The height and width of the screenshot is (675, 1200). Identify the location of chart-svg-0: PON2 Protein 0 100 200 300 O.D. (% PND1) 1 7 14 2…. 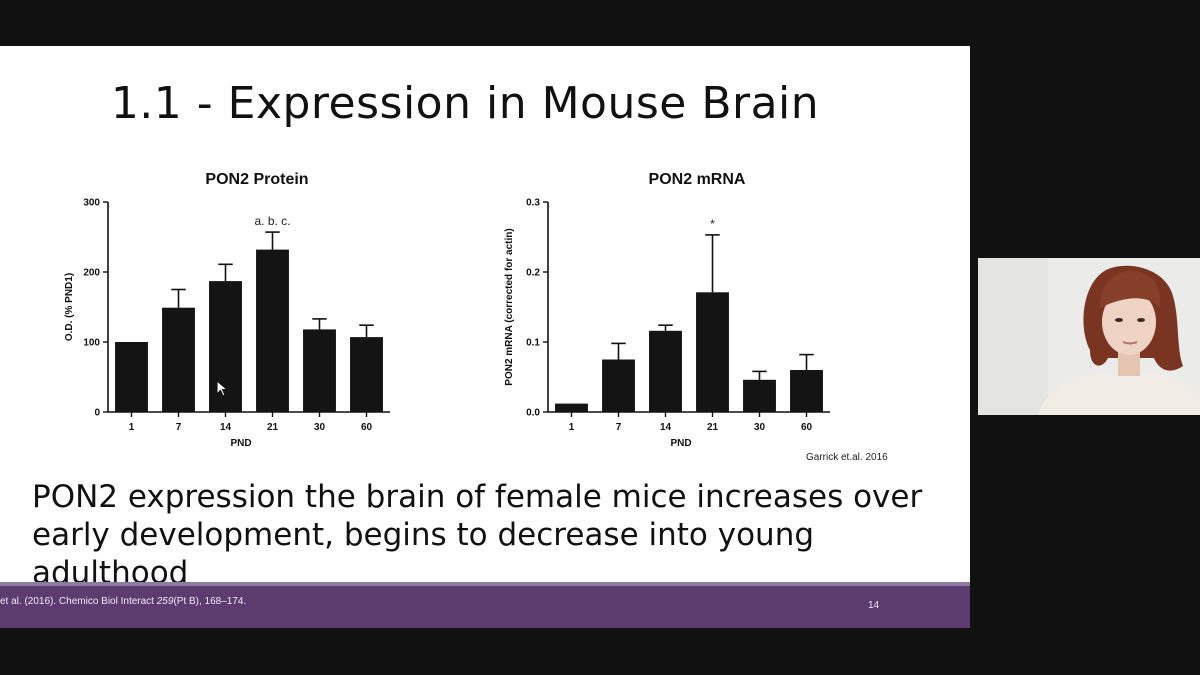
(227, 310).